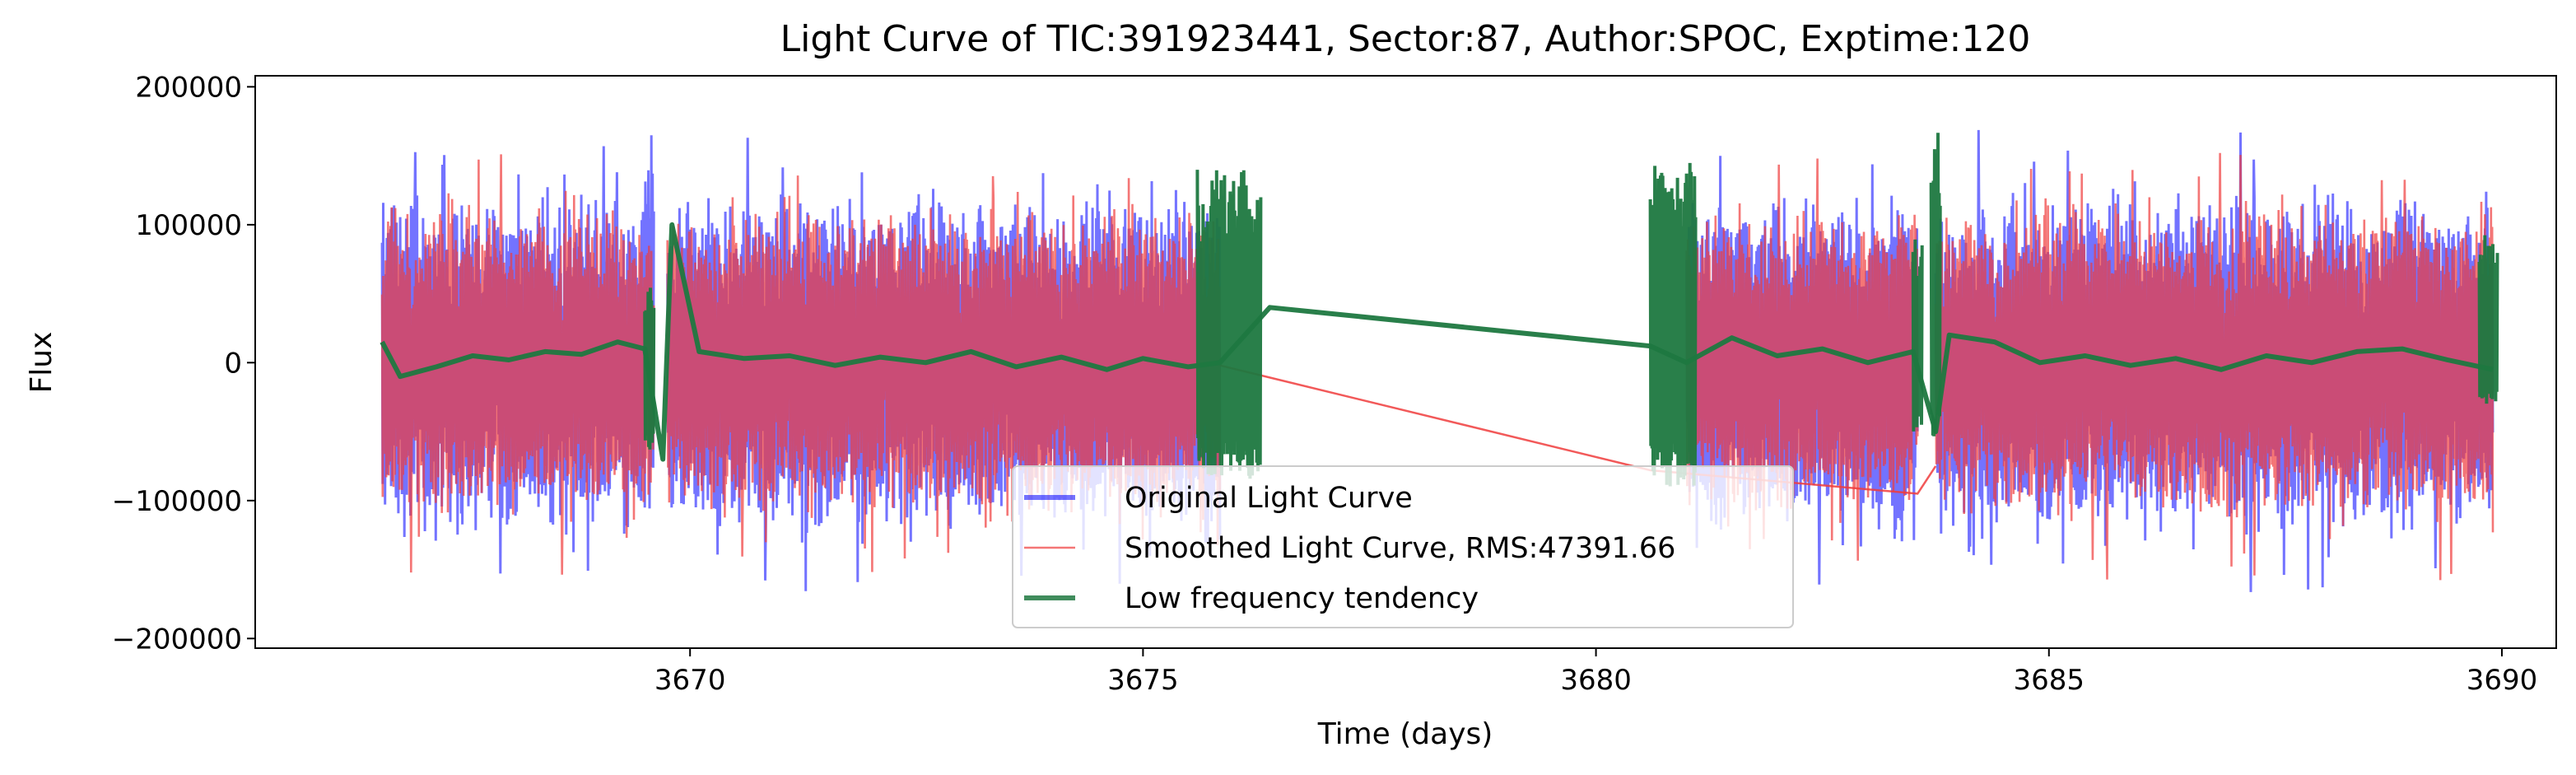 This screenshot has width=2576, height=775. Describe the element at coordinates (2049, 680) in the screenshot. I see `x-tick-label: 3685` at that location.